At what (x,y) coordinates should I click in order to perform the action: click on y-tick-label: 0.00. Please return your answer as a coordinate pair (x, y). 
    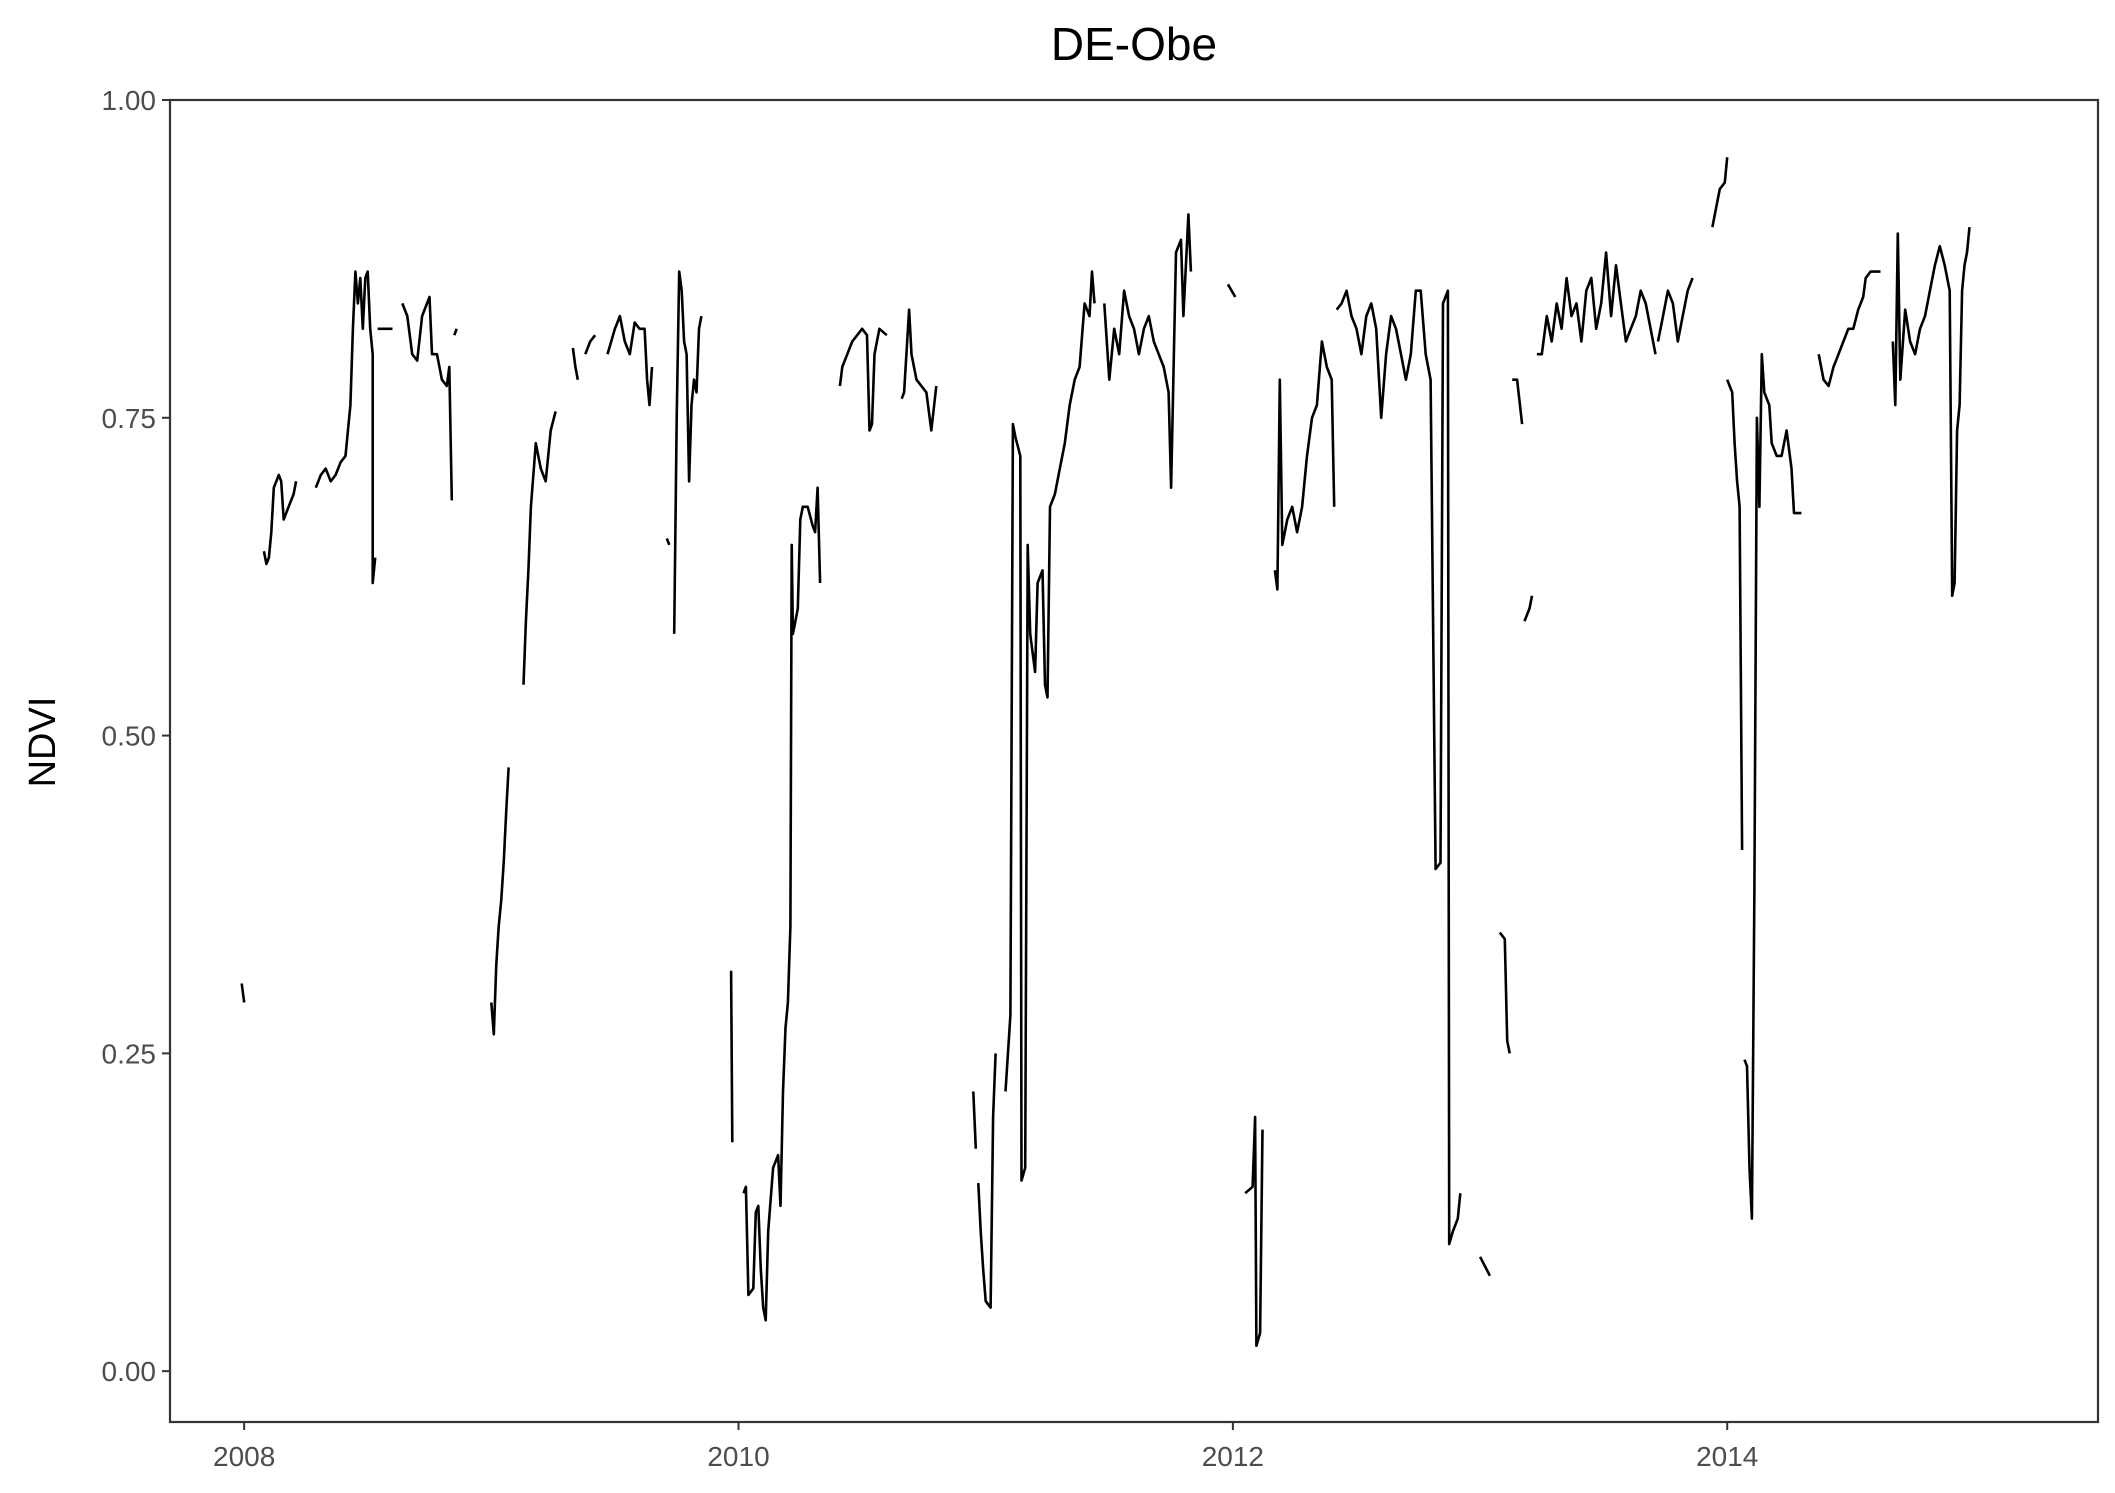
    Looking at the image, I should click on (129, 1371).